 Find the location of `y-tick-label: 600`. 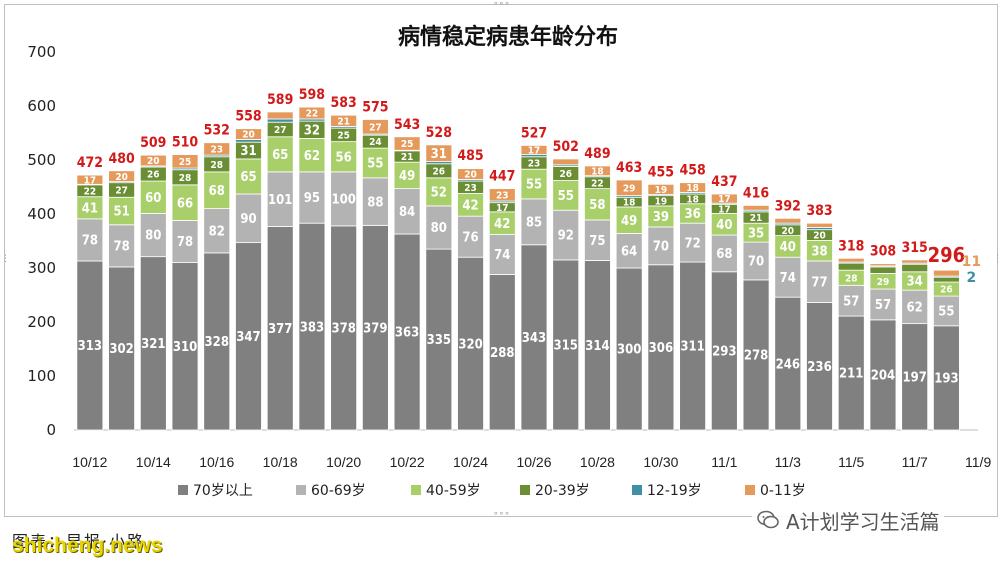

y-tick-label: 600 is located at coordinates (41, 106).